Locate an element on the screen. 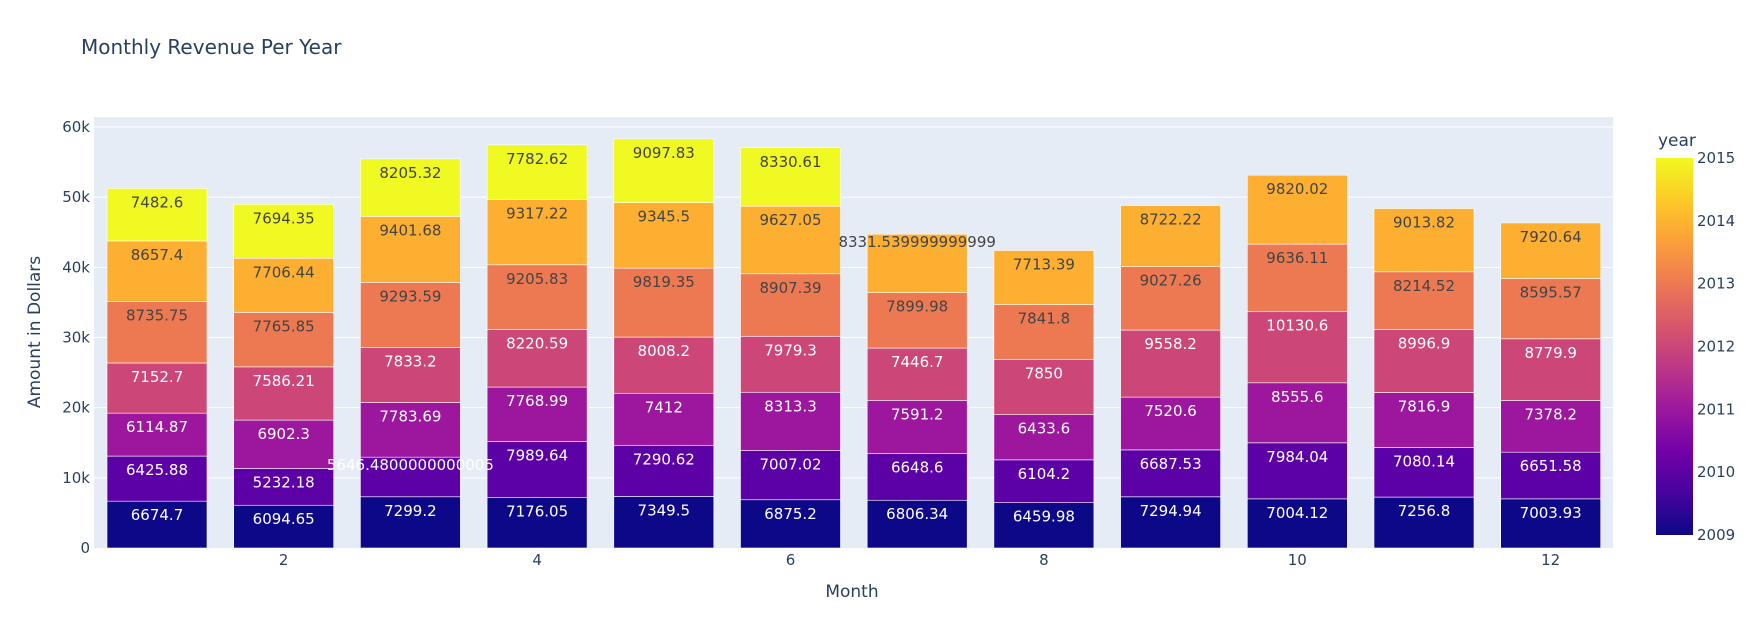  bar-value-label: 7152.7 is located at coordinates (157, 377).